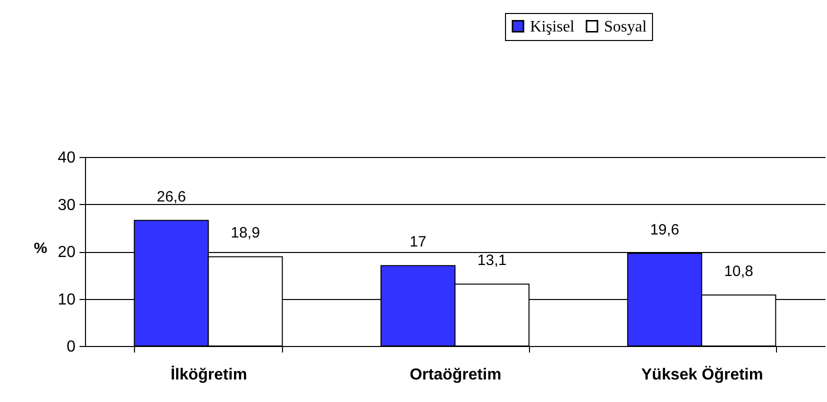  What do you see at coordinates (552, 27) in the screenshot?
I see `legend-label: Kişisel` at bounding box center [552, 27].